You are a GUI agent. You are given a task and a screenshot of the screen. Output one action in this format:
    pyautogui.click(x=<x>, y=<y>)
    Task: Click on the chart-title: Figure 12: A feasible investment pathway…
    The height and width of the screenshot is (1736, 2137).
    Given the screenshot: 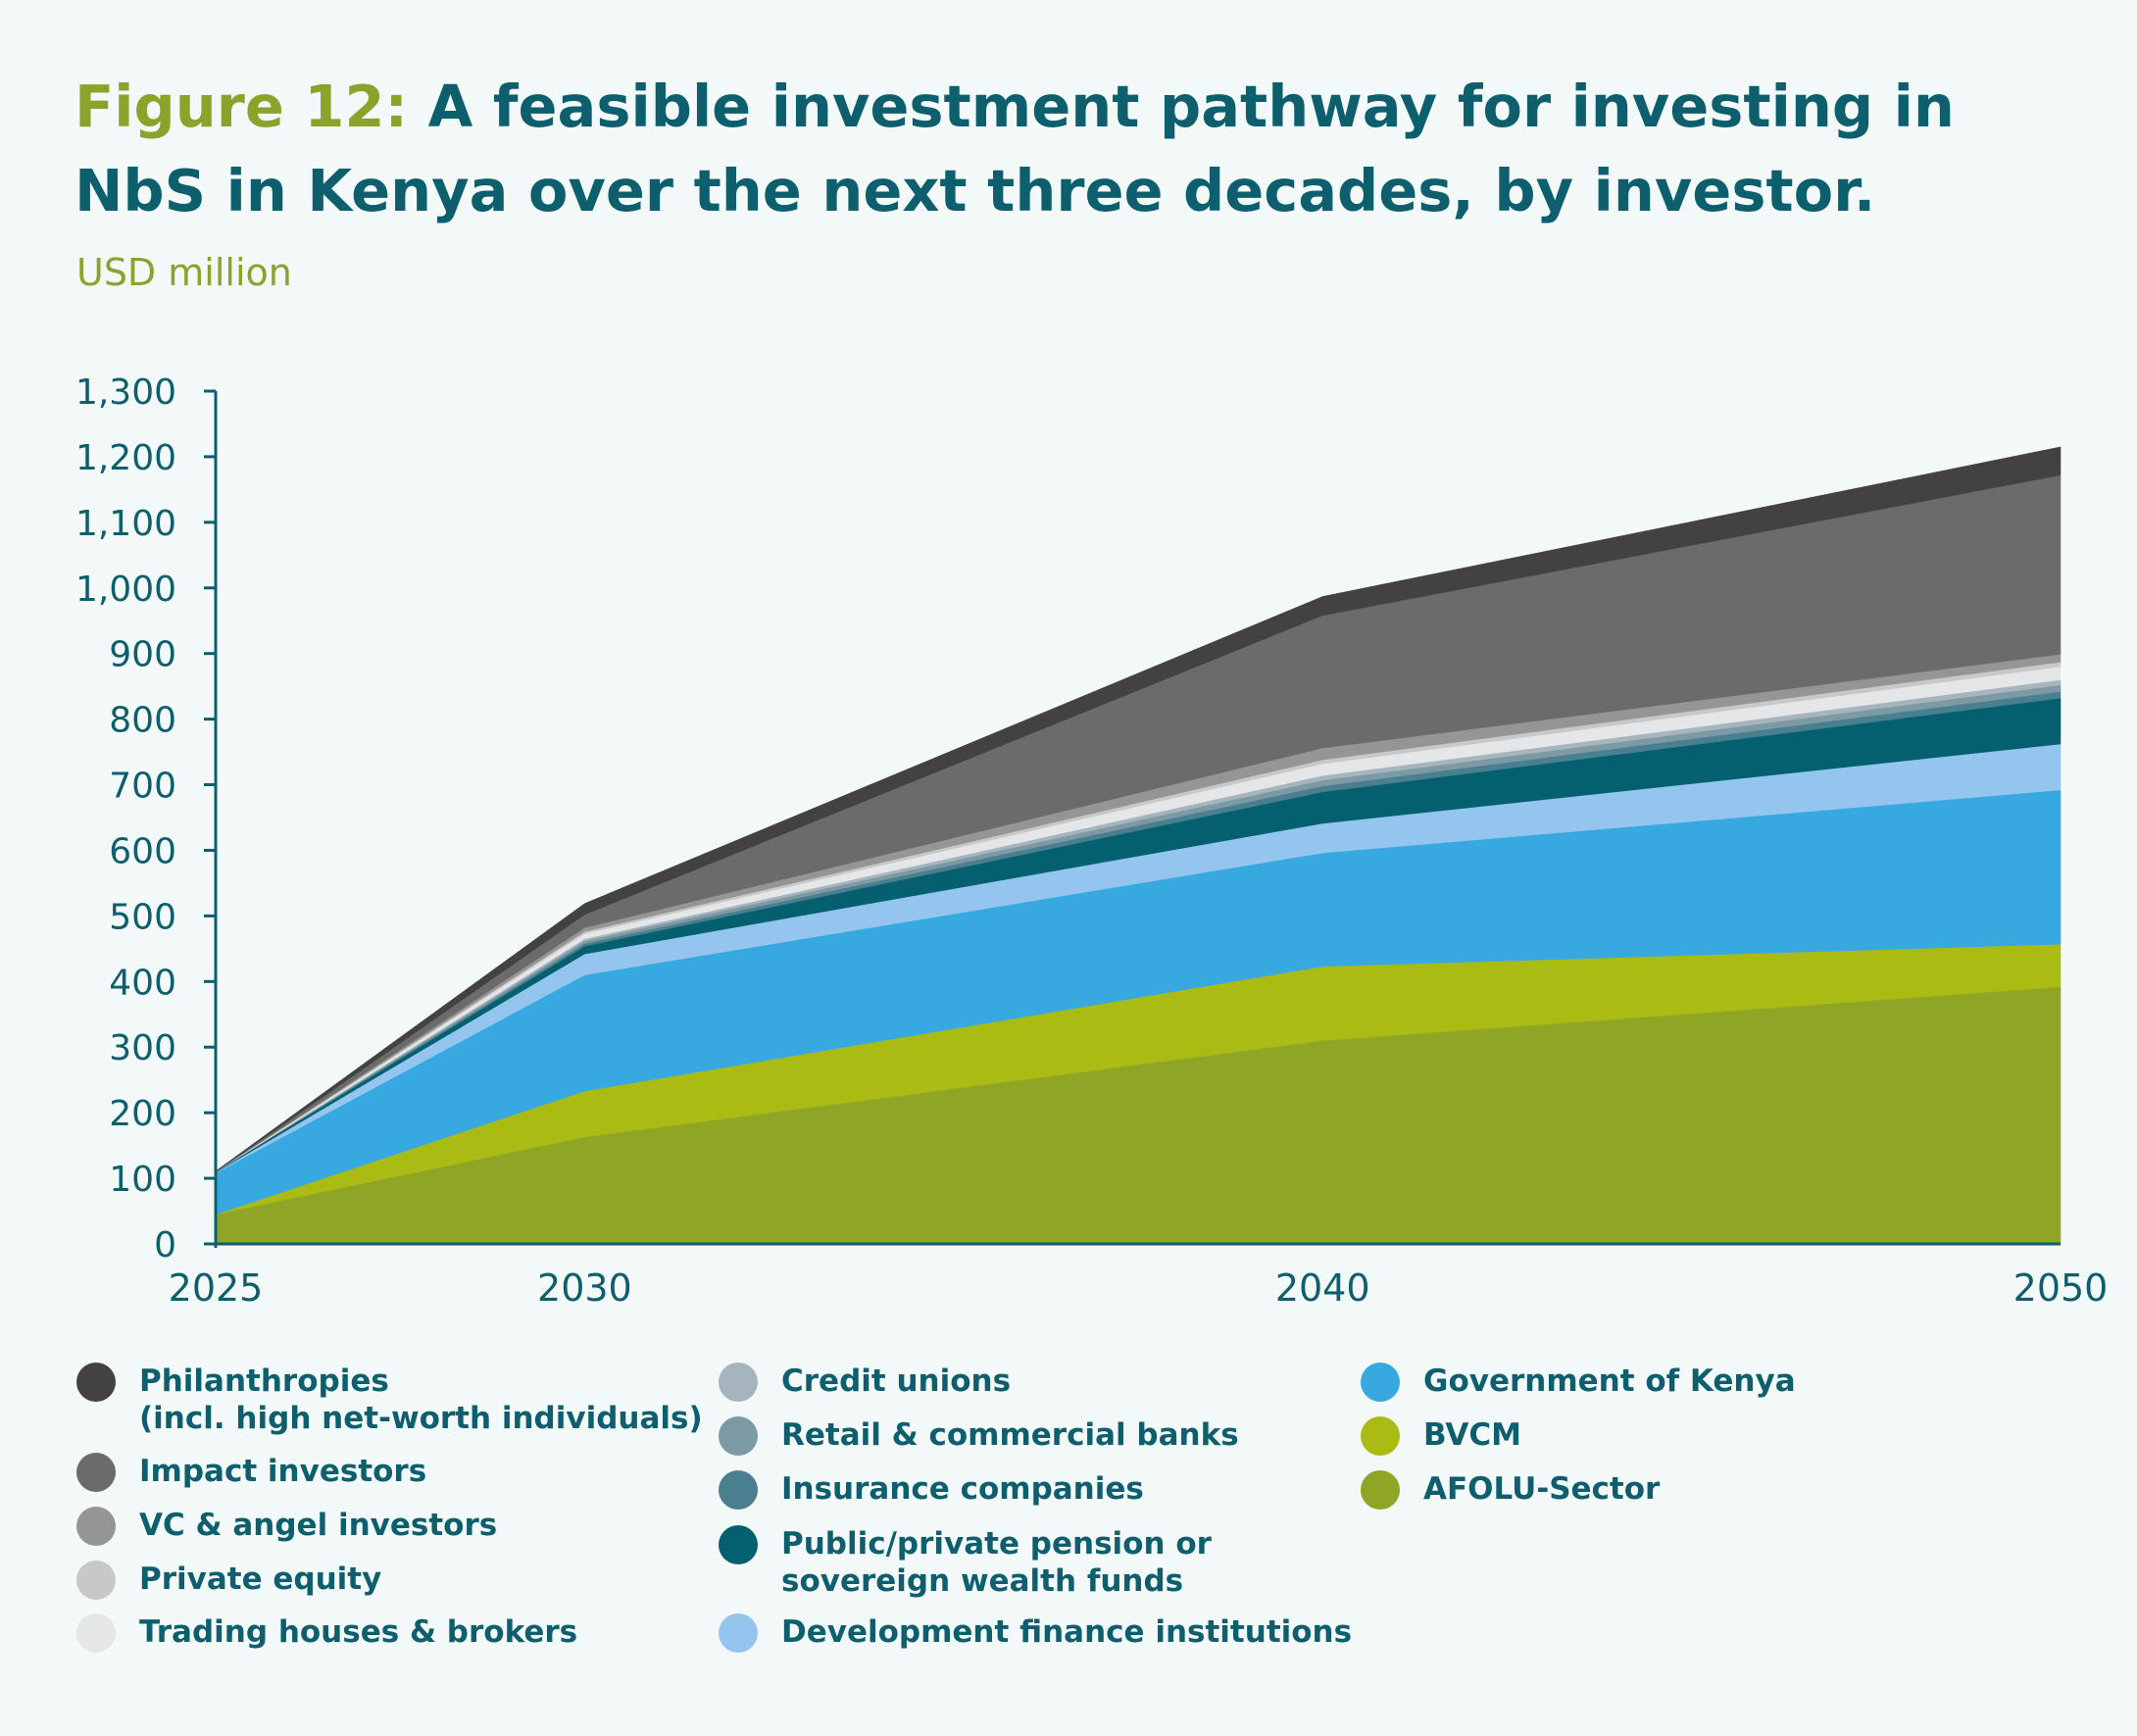 What is the action you would take?
    pyautogui.click(x=1065, y=149)
    